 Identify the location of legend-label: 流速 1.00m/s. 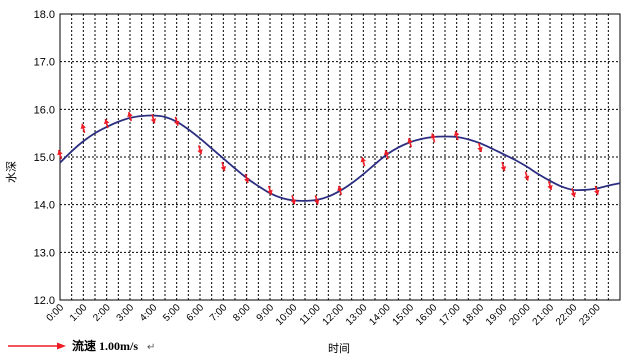
(105, 345).